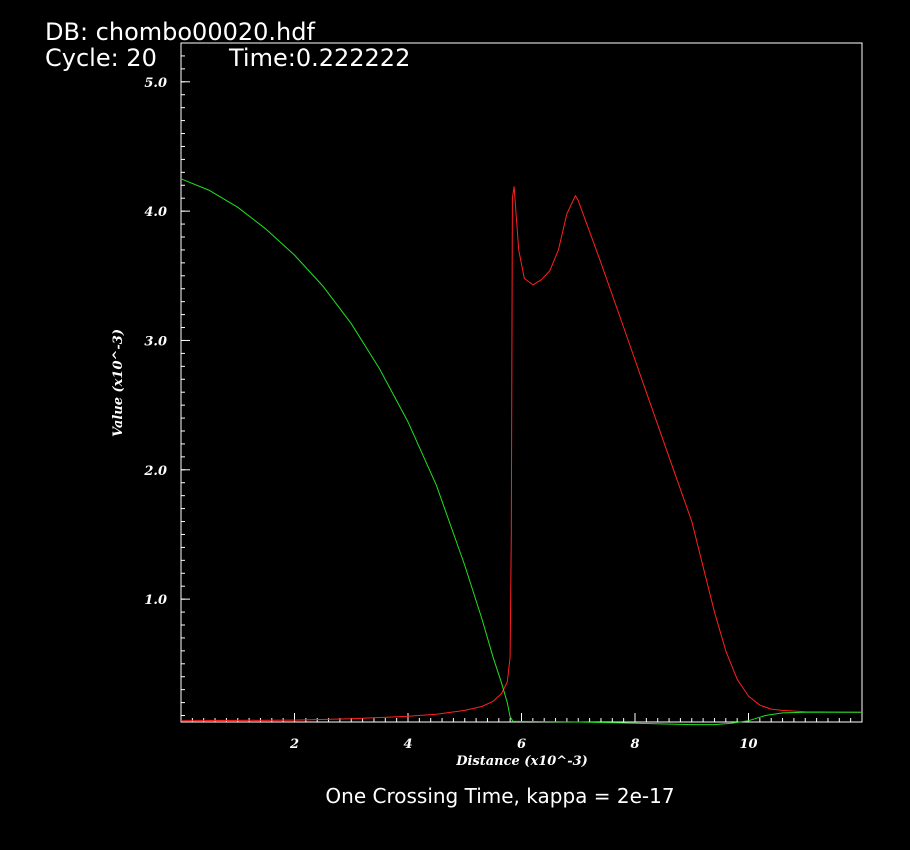 Image resolution: width=910 pixels, height=850 pixels. I want to click on x-tick-label: 2, so click(294, 744).